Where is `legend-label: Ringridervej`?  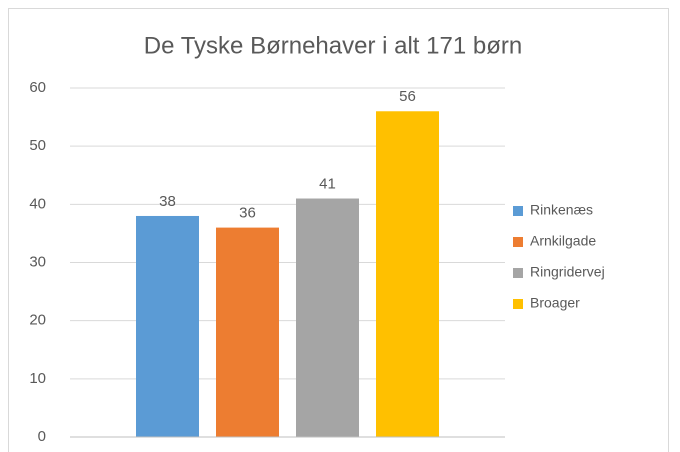 legend-label: Ringridervej is located at coordinates (567, 272).